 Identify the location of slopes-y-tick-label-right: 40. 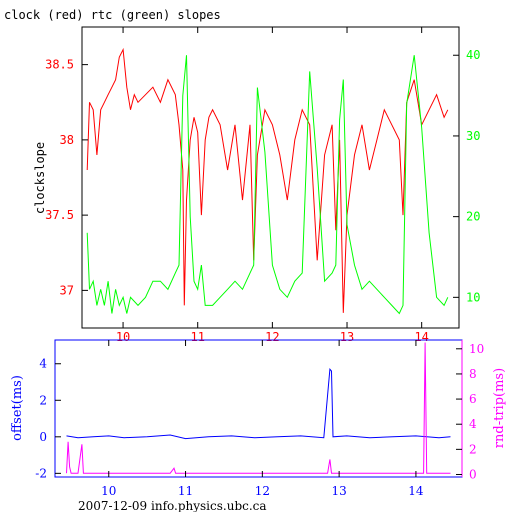
(473, 55).